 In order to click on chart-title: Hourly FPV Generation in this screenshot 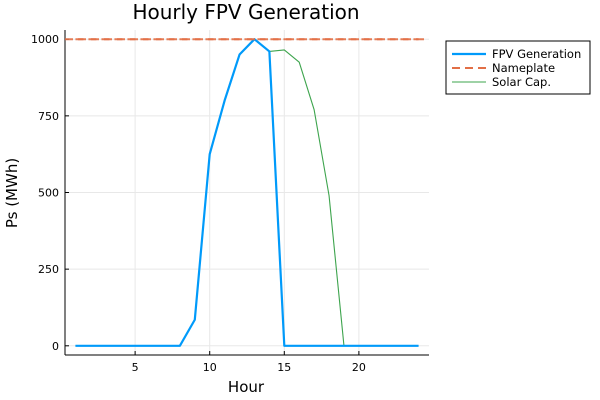, I will do `click(245, 12)`.